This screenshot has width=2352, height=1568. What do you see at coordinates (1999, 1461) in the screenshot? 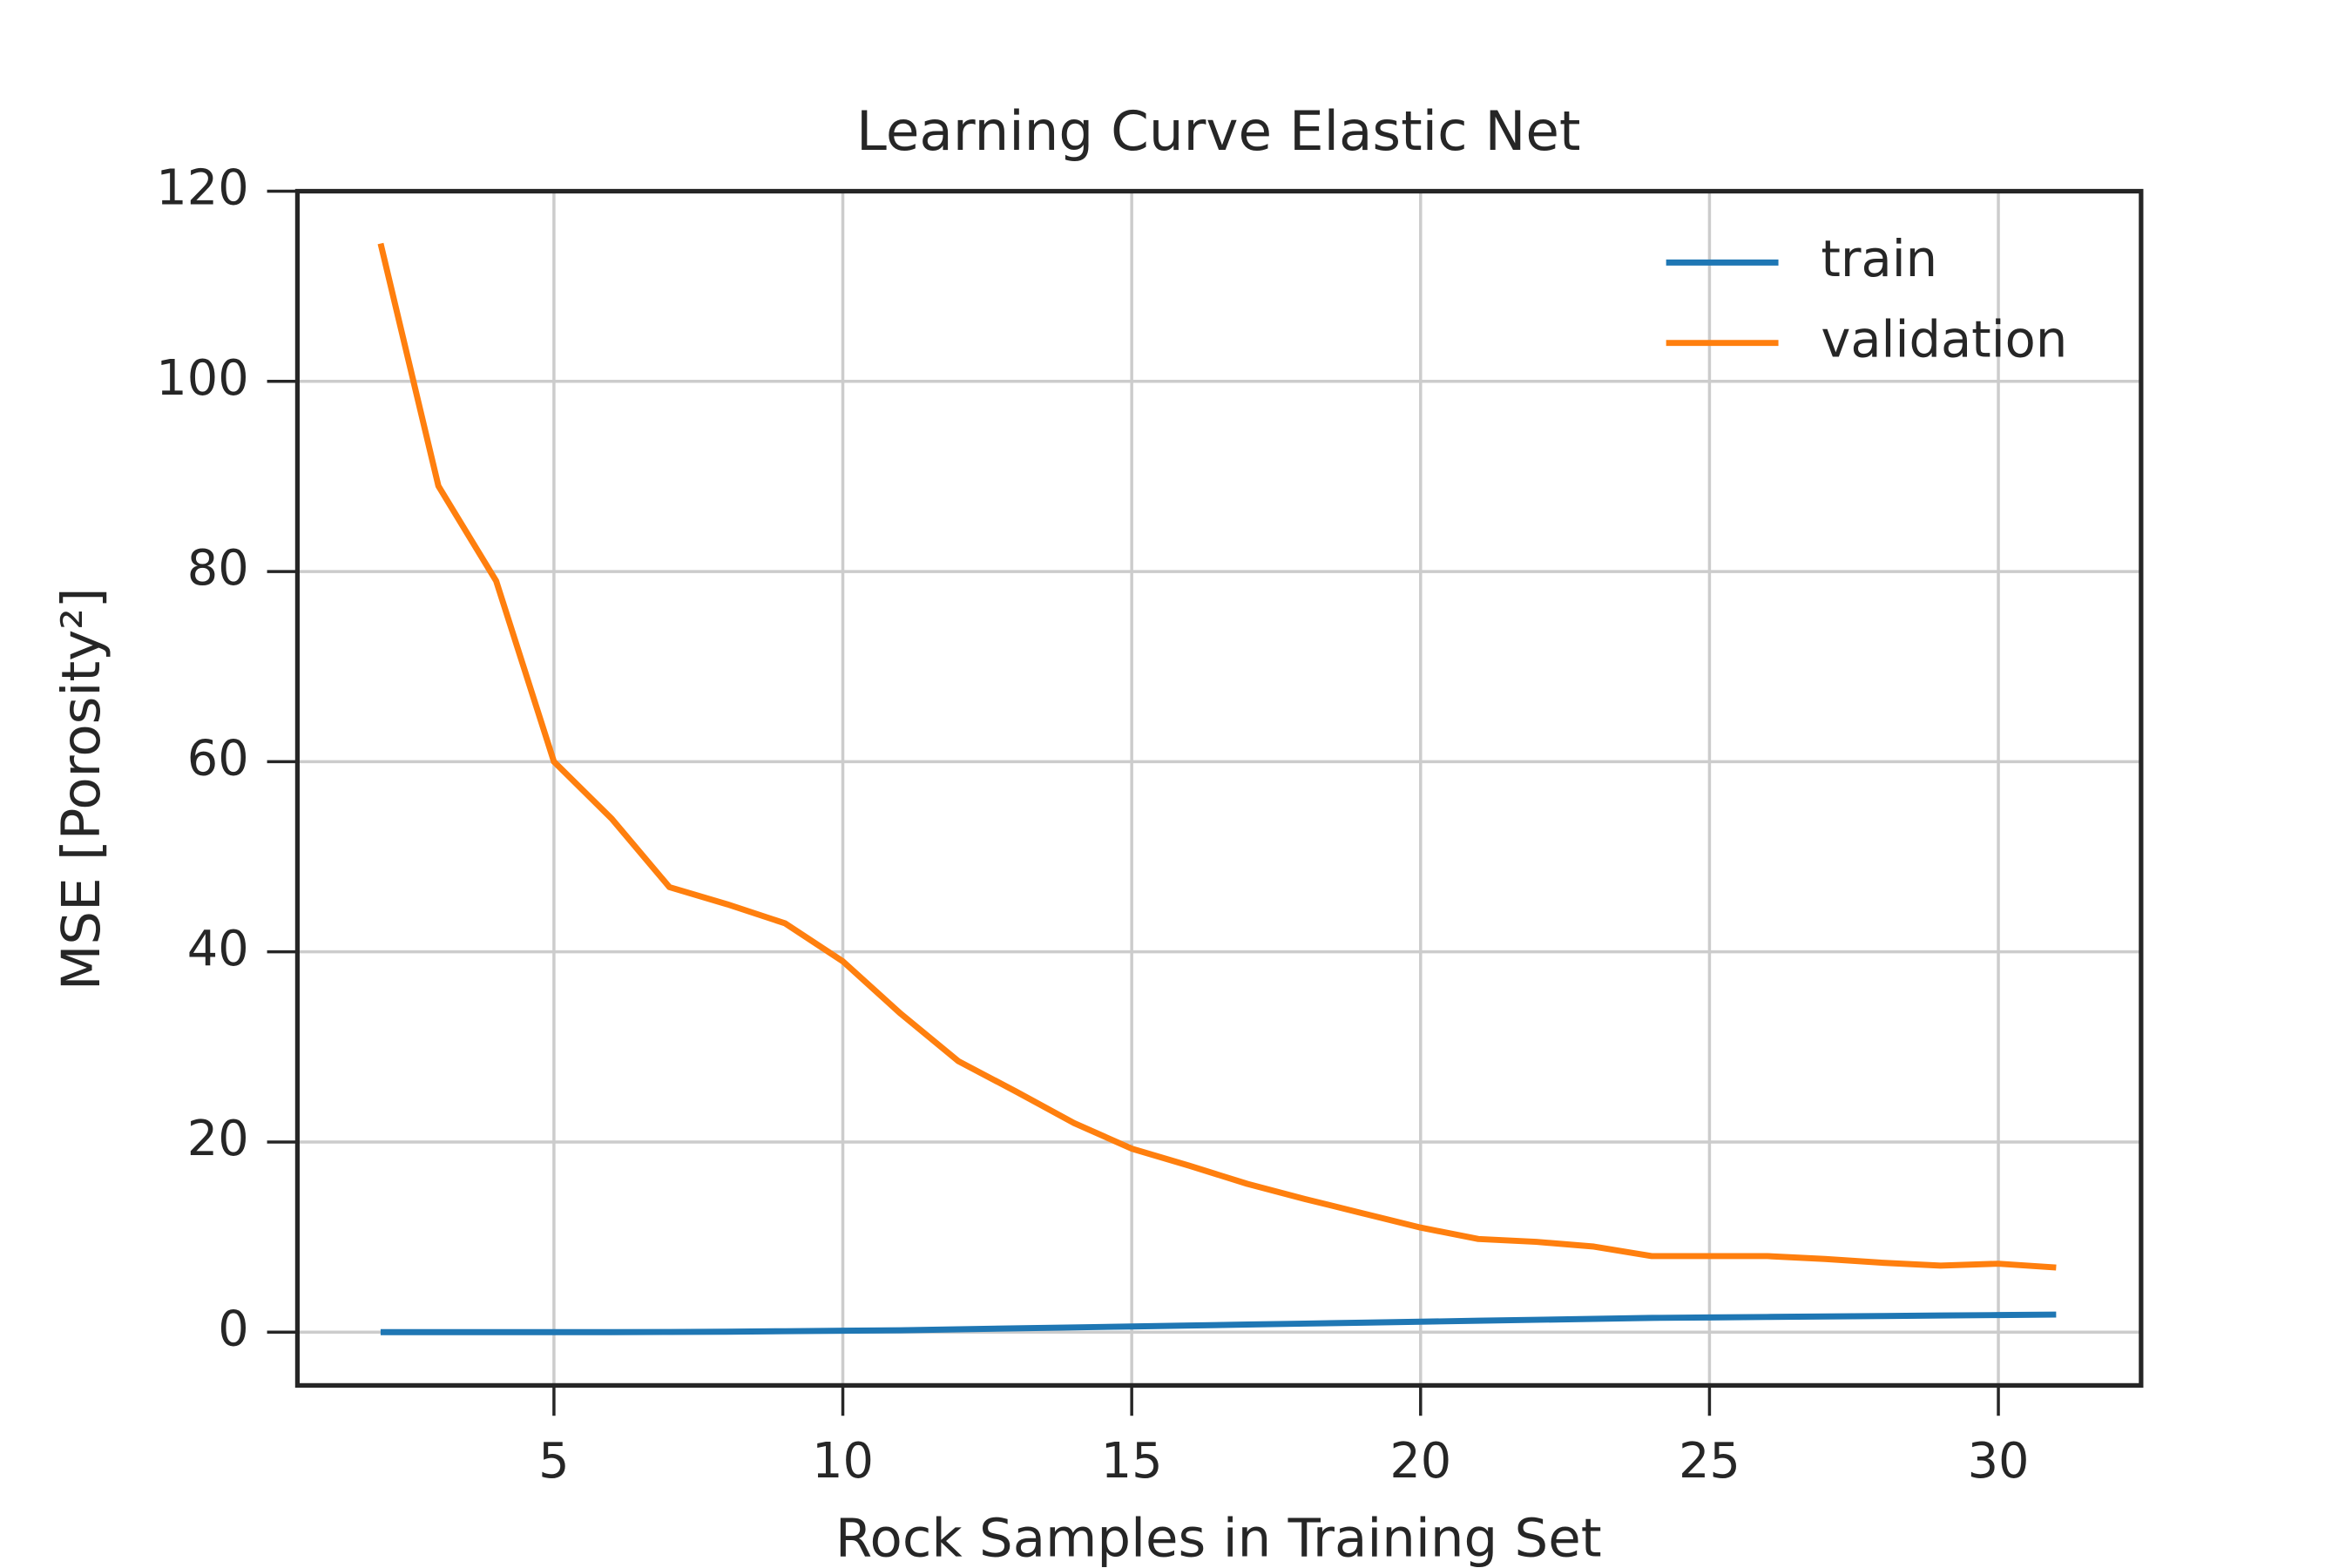
I see `x-tick-label: 30` at bounding box center [1999, 1461].